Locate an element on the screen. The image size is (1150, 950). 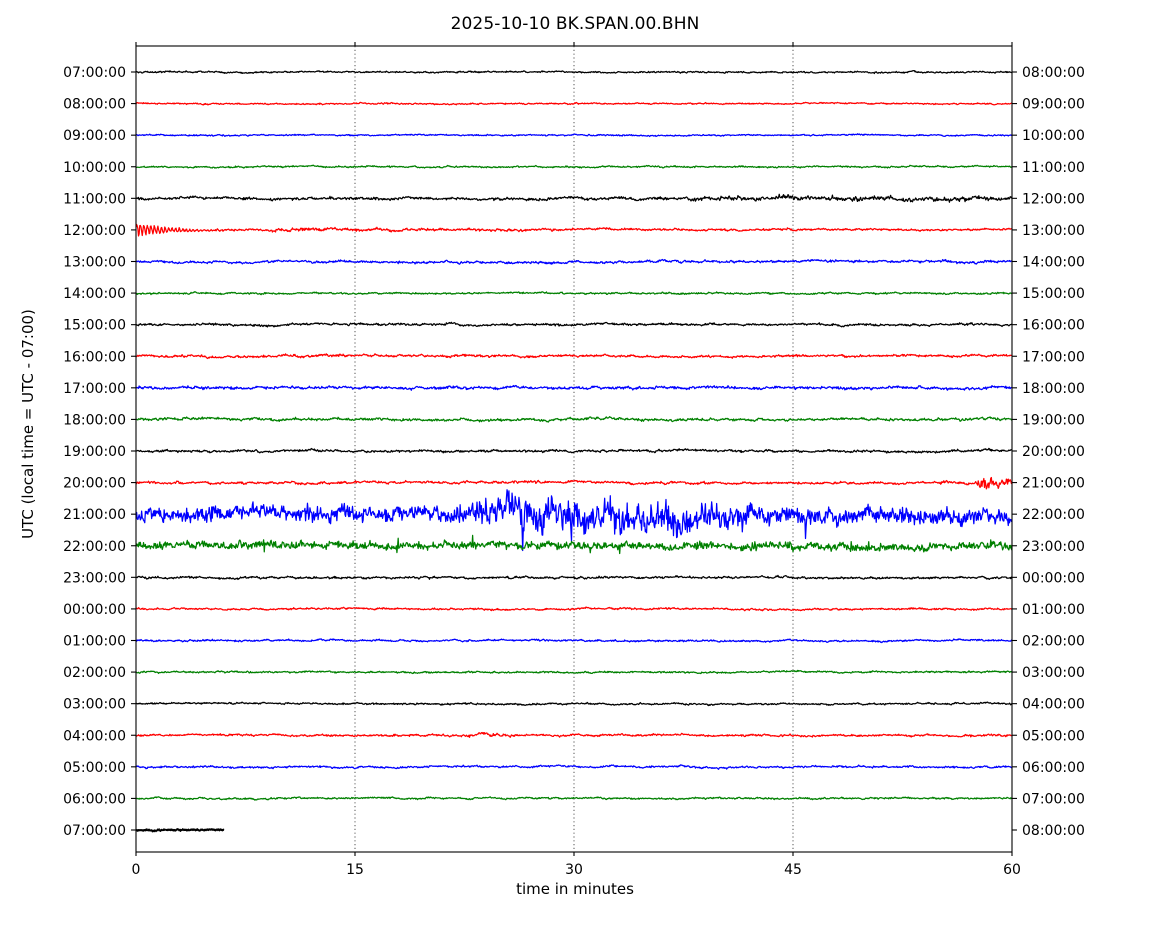
page-title: 2025-10-10 BK.SPAN.00.BHN is located at coordinates (575, 24).